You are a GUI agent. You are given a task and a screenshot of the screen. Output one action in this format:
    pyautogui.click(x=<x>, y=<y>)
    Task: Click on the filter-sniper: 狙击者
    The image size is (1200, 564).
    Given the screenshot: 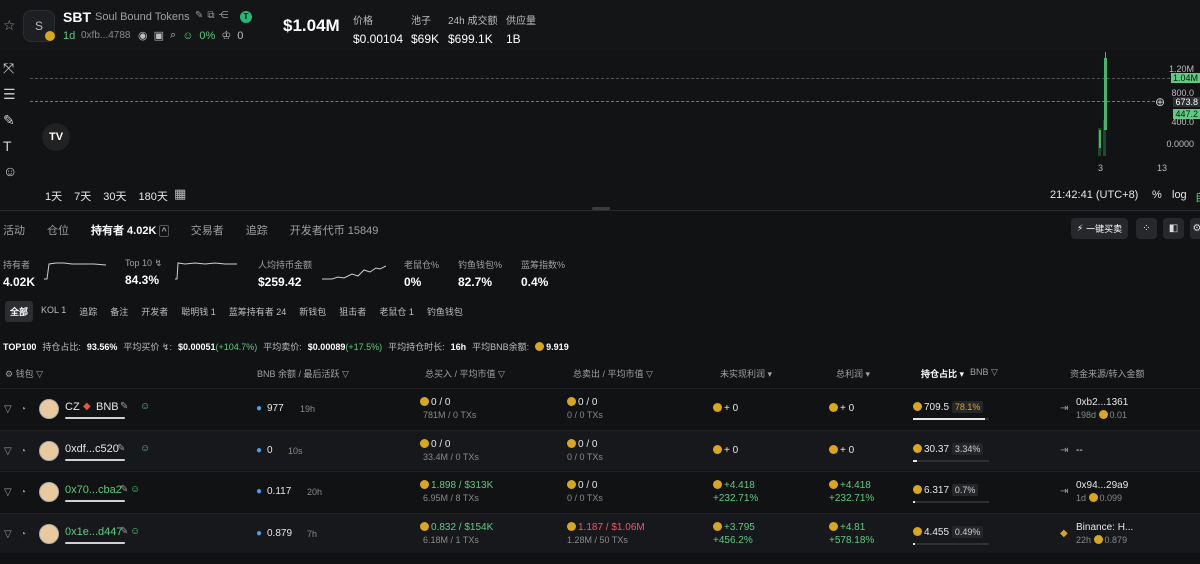 What is the action you would take?
    pyautogui.click(x=353, y=312)
    